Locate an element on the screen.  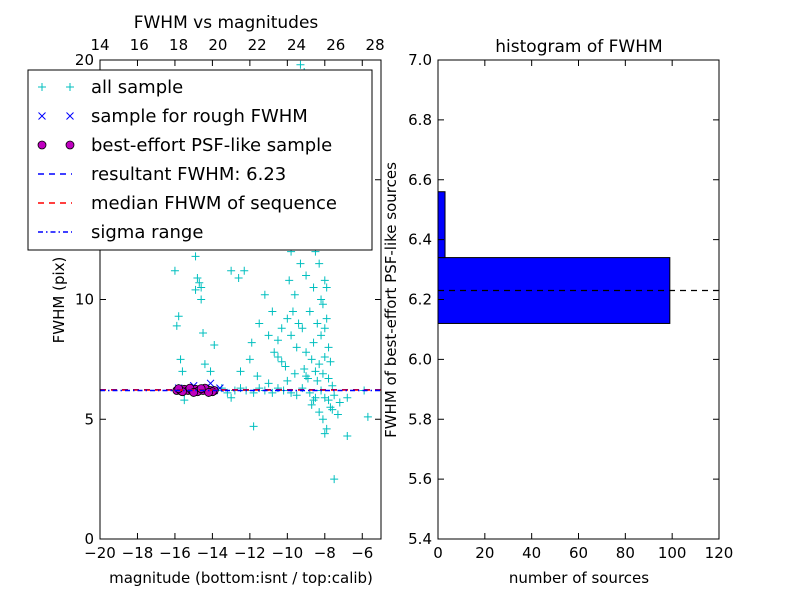
histogram-y-axis-label: FWHM of best-effort PSF-like sources is located at coordinates (391, 300).